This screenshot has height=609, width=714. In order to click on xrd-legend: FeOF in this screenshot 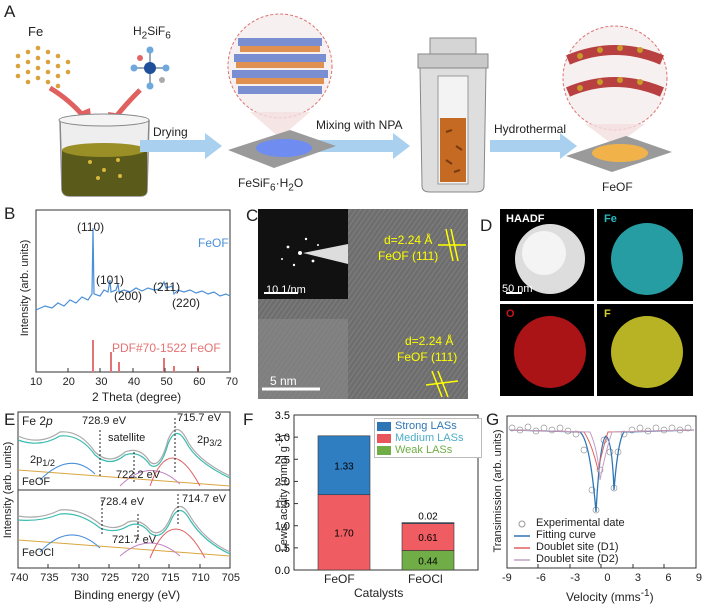, I will do `click(213, 243)`.